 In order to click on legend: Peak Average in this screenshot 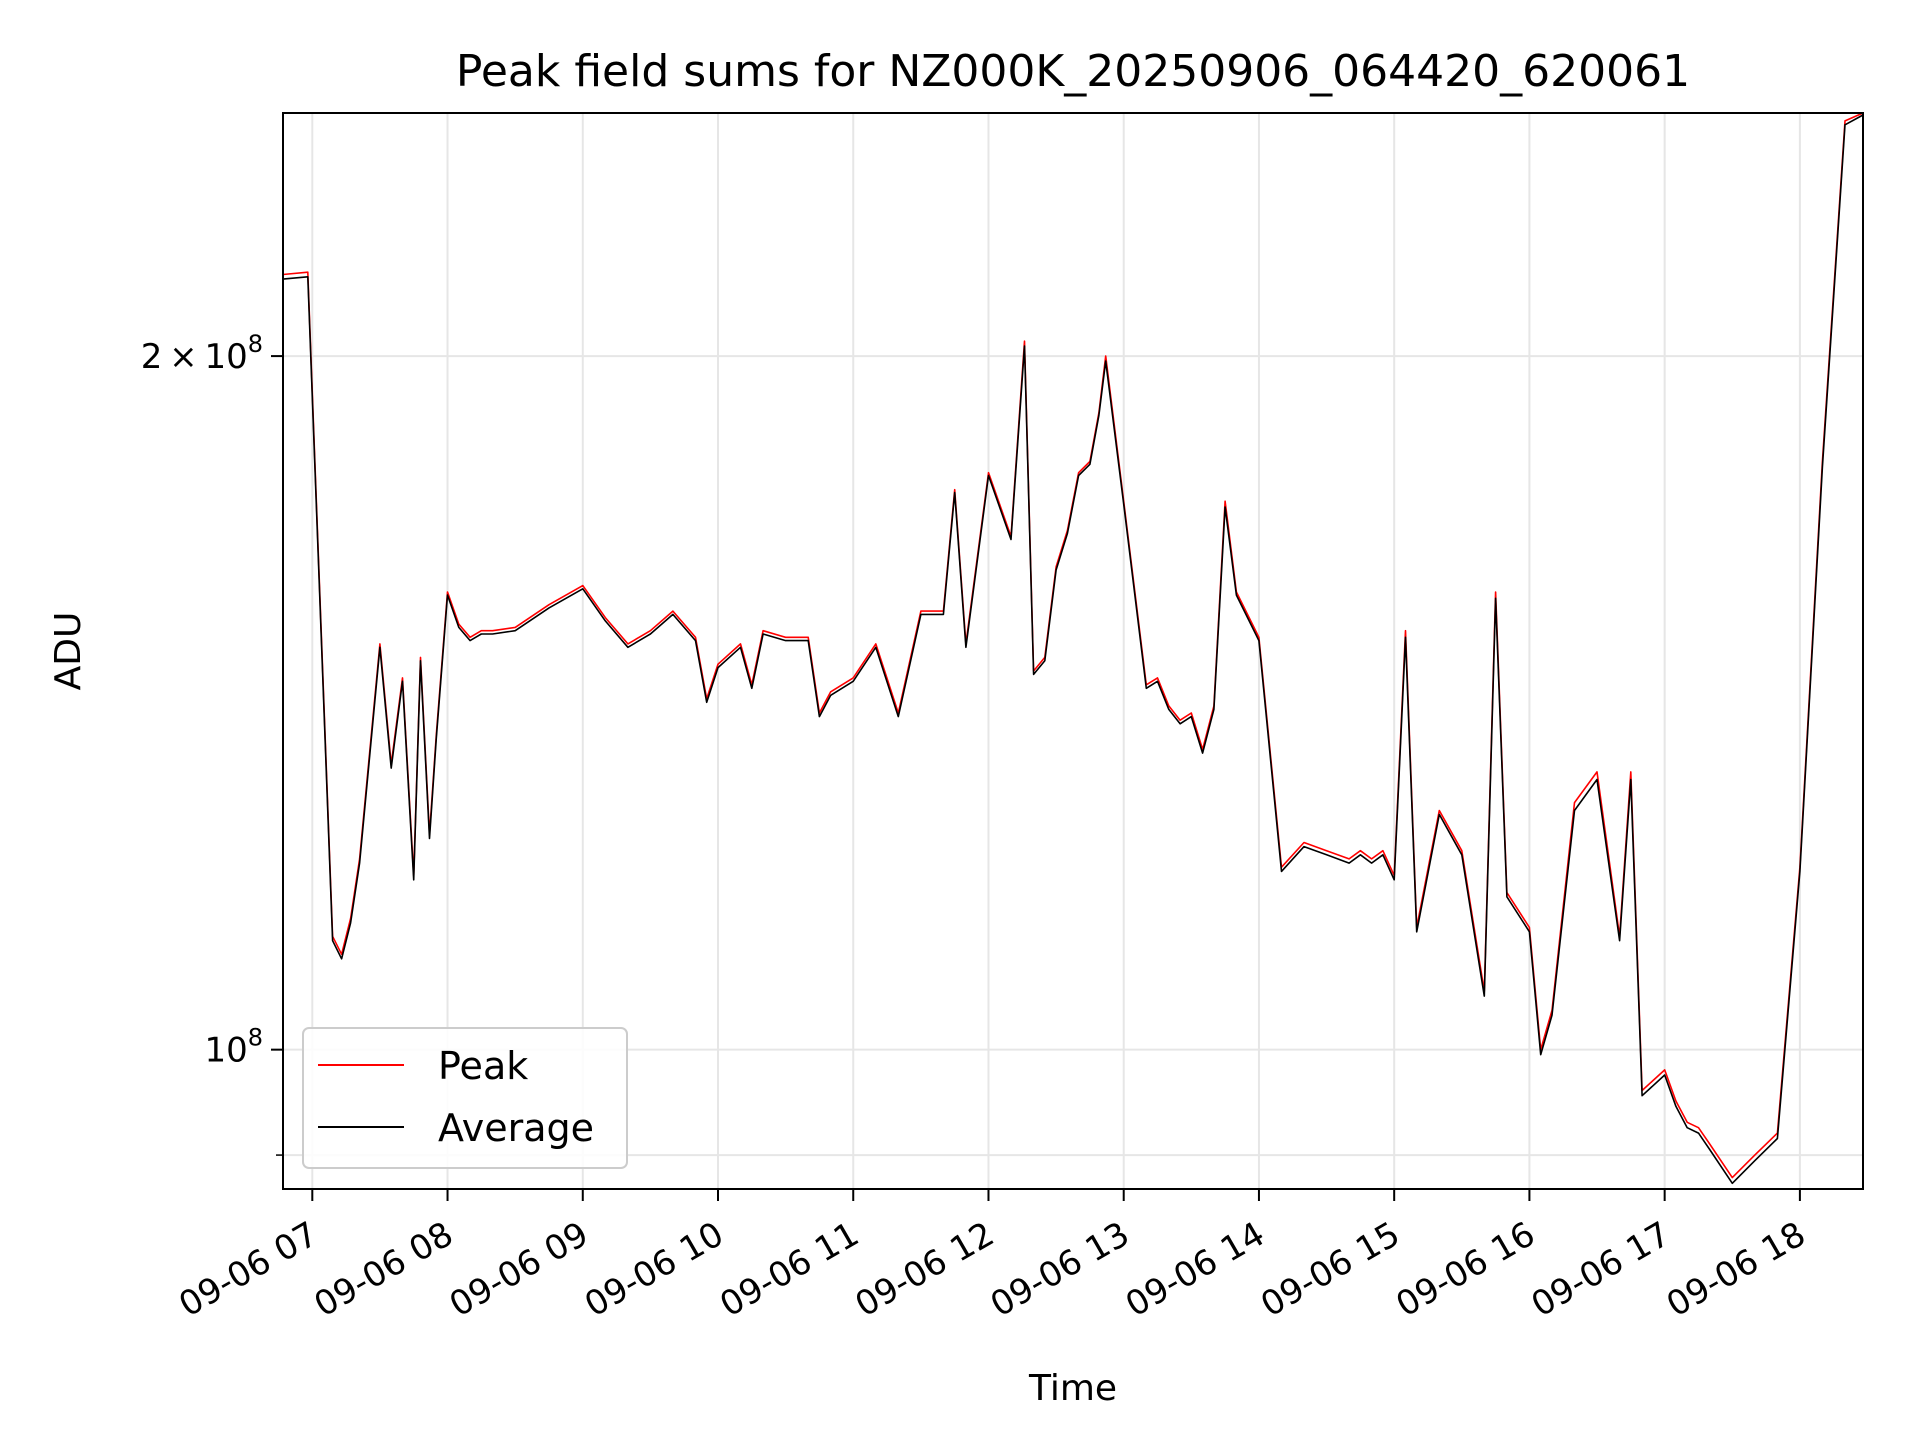, I will do `click(465, 1098)`.